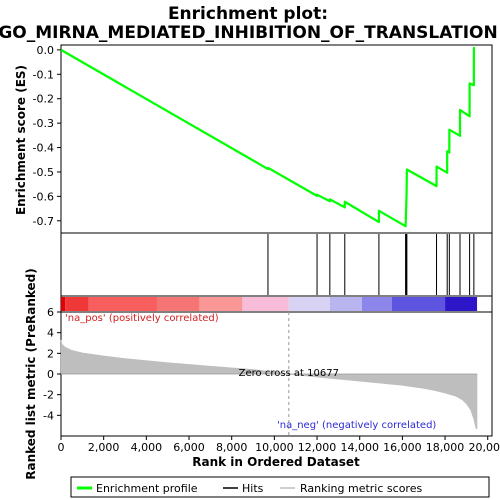 The height and width of the screenshot is (500, 500). I want to click on x-tick-label: 14,000, so click(359, 447).